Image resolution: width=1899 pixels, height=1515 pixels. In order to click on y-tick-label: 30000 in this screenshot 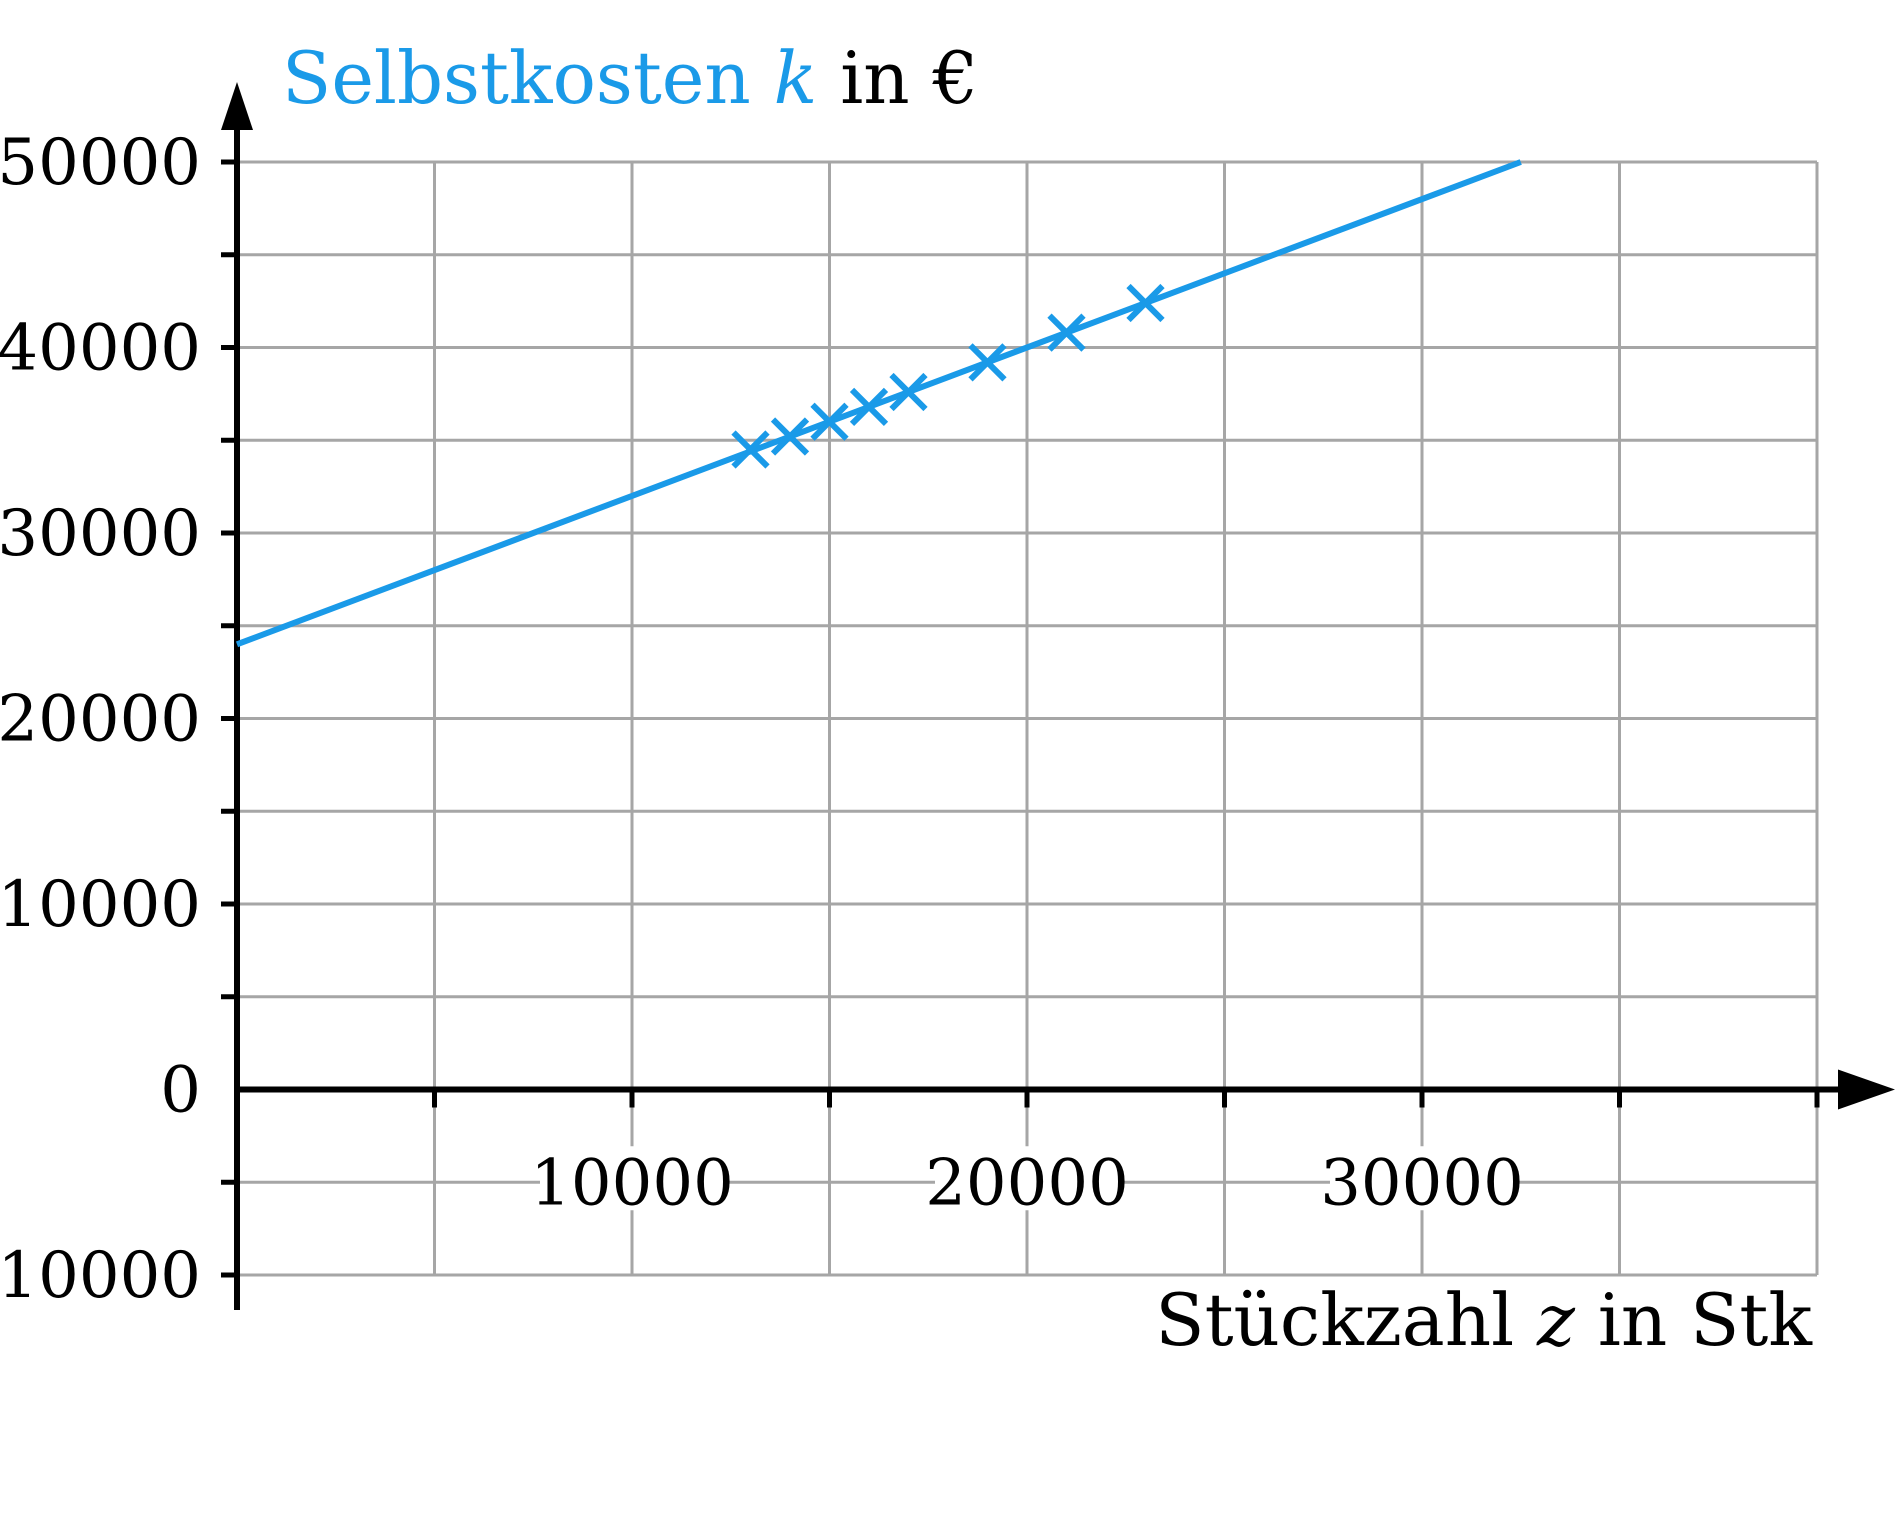, I will do `click(100, 534)`.